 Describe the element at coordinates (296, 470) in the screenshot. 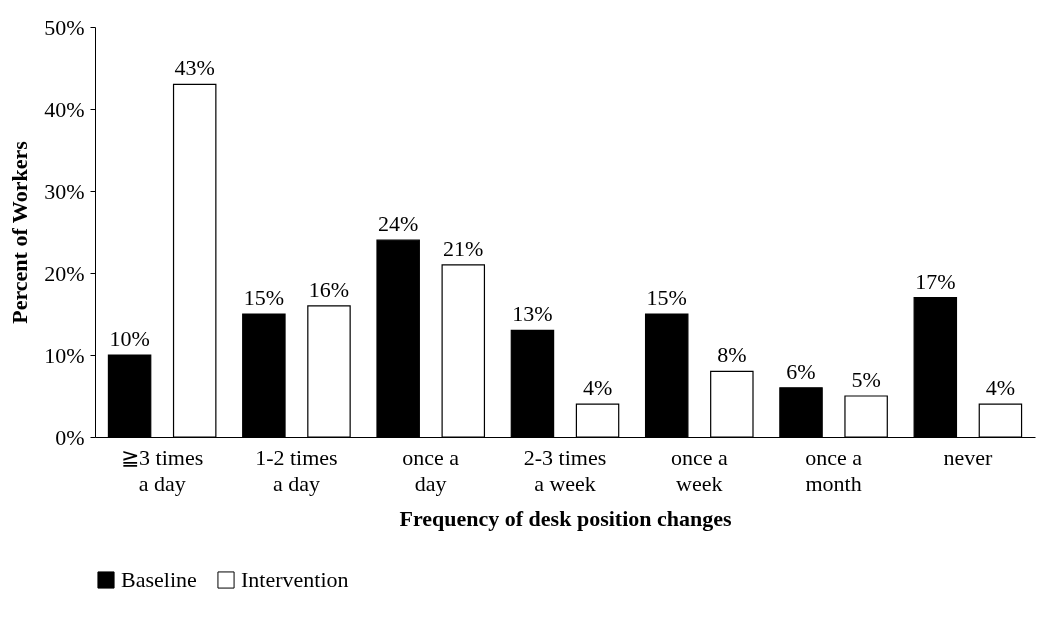

I see `x-tick-label: 1-2 times a day` at that location.